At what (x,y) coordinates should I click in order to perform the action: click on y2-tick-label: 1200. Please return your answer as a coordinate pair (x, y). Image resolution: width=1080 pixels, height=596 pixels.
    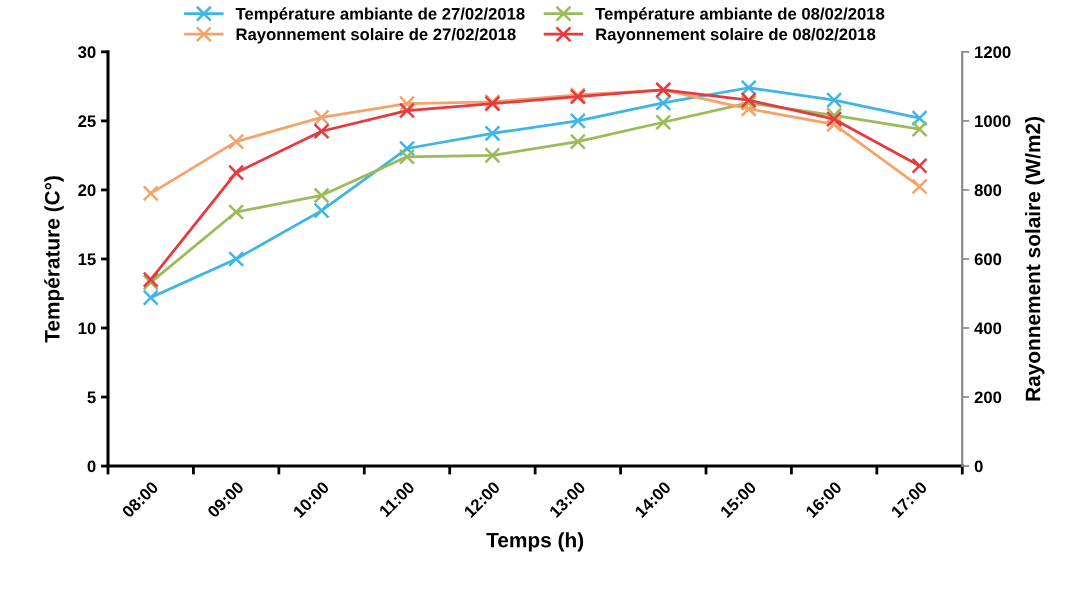
    Looking at the image, I should click on (993, 52).